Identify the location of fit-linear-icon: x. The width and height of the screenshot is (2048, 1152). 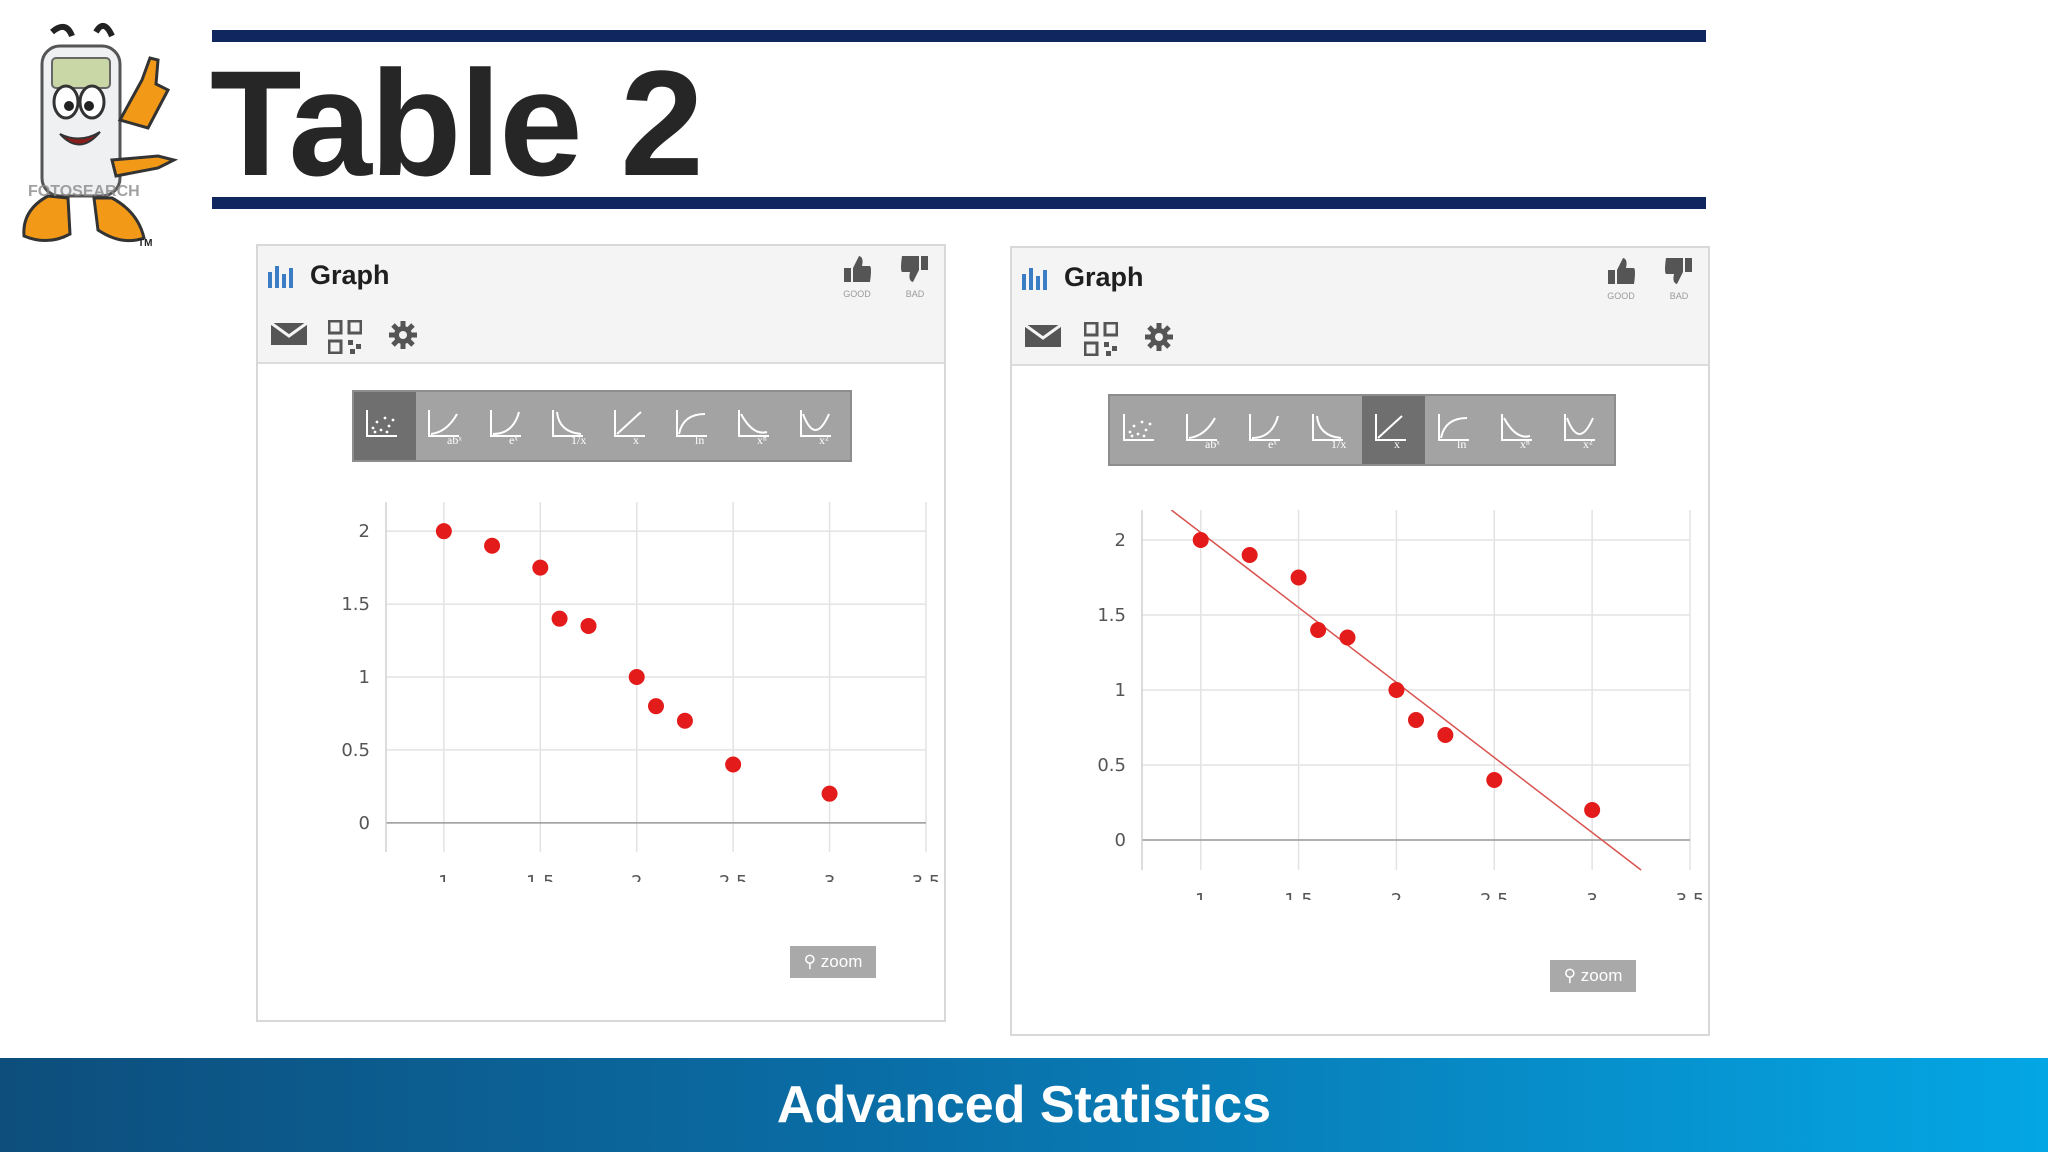
(629, 428).